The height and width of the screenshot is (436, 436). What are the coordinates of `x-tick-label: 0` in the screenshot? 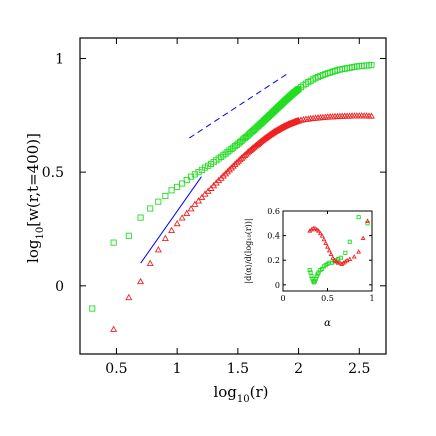 It's located at (282, 298).